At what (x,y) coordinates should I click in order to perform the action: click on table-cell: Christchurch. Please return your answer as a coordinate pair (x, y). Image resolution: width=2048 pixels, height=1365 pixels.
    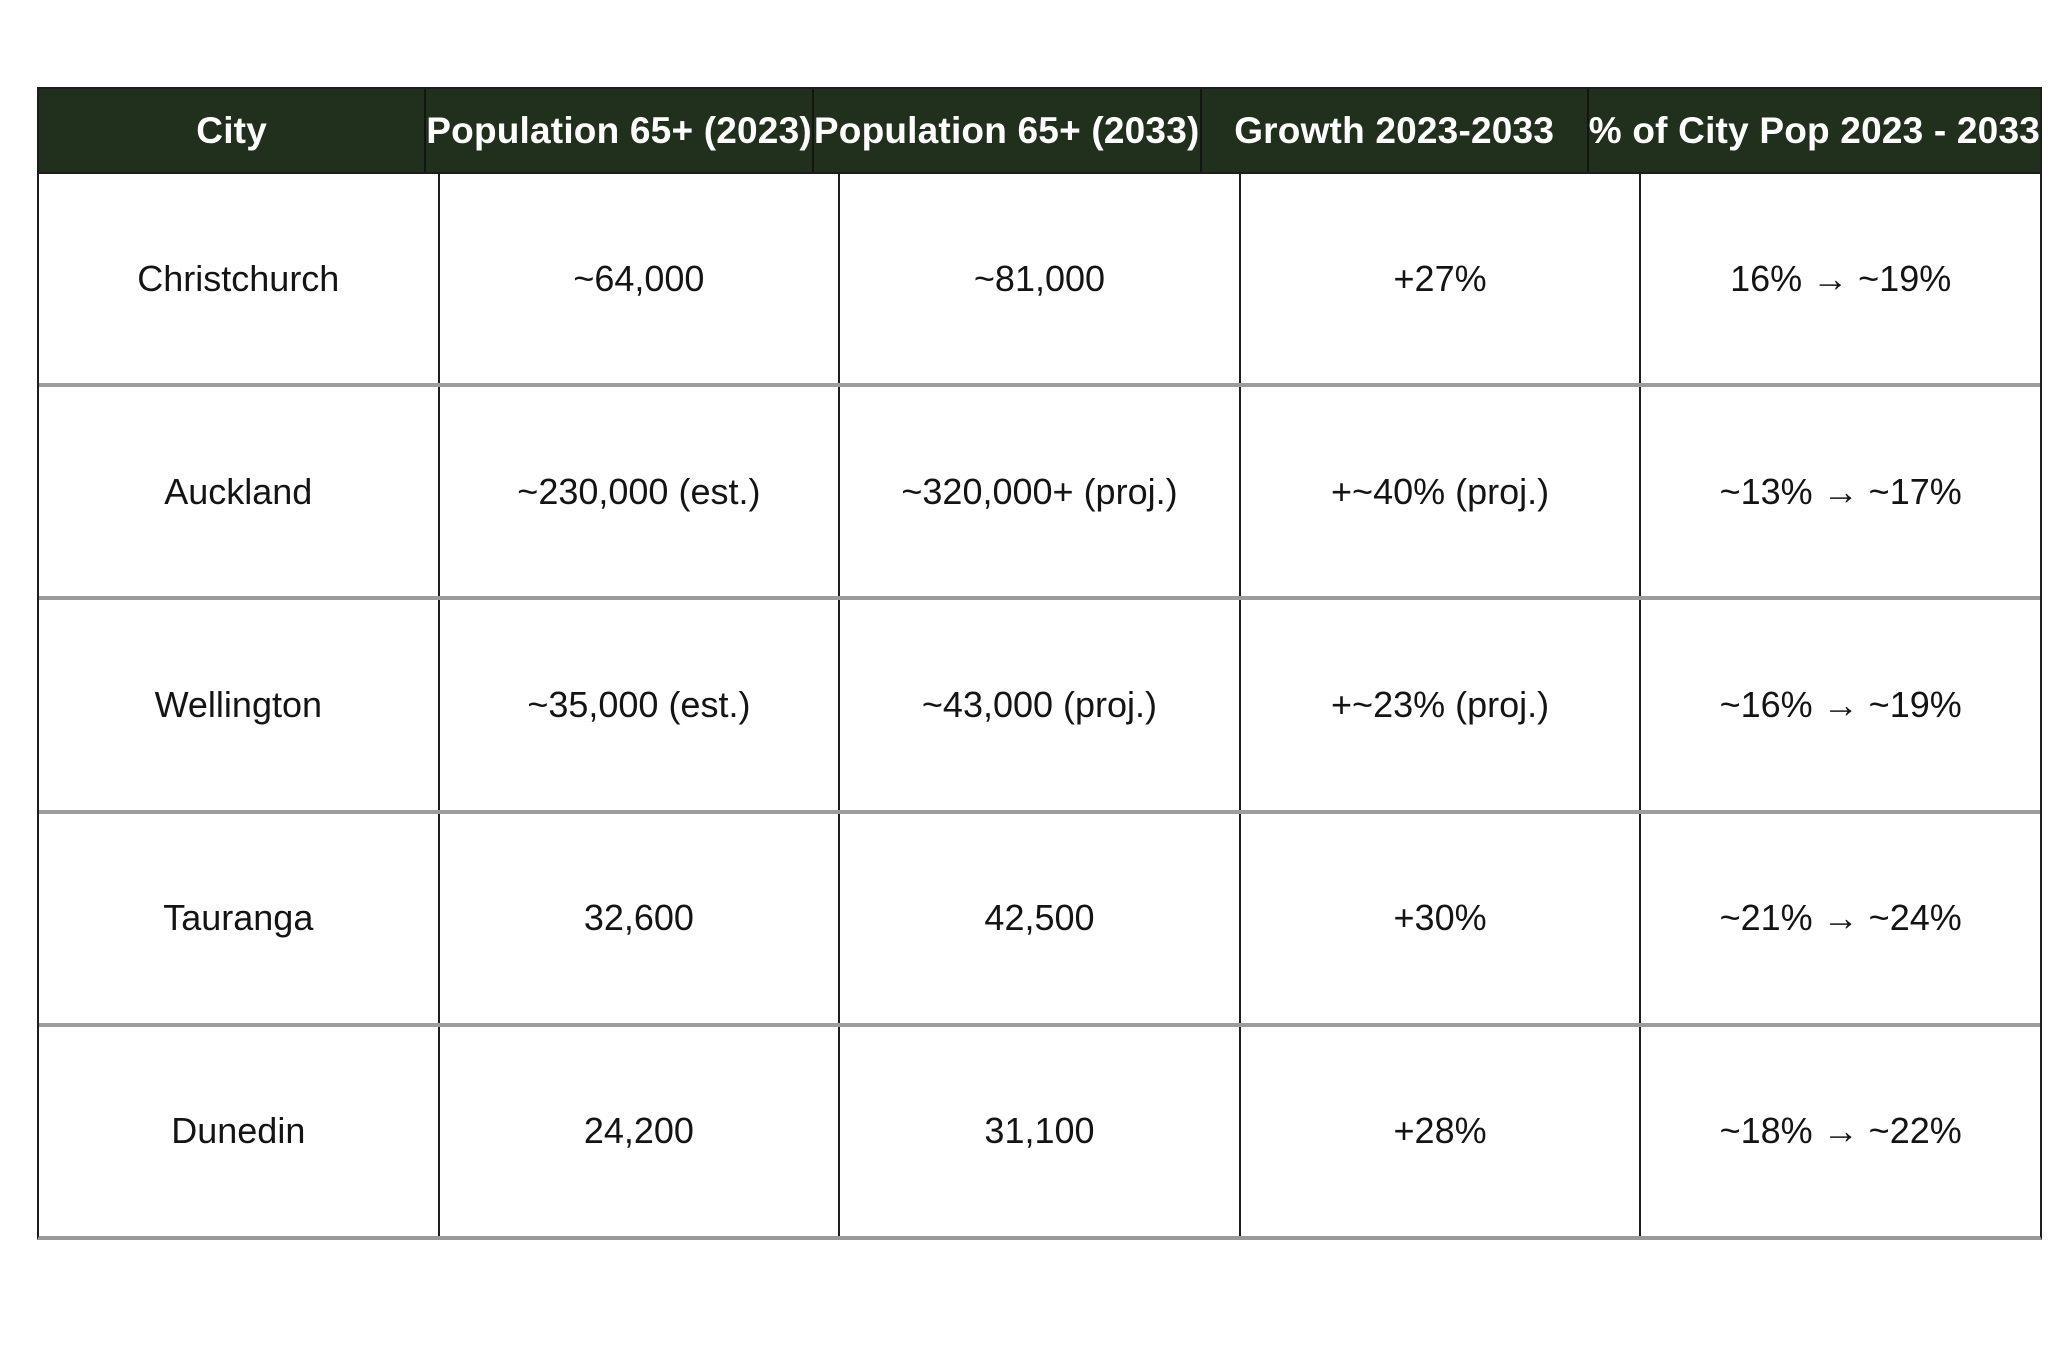
    Looking at the image, I should click on (238, 278).